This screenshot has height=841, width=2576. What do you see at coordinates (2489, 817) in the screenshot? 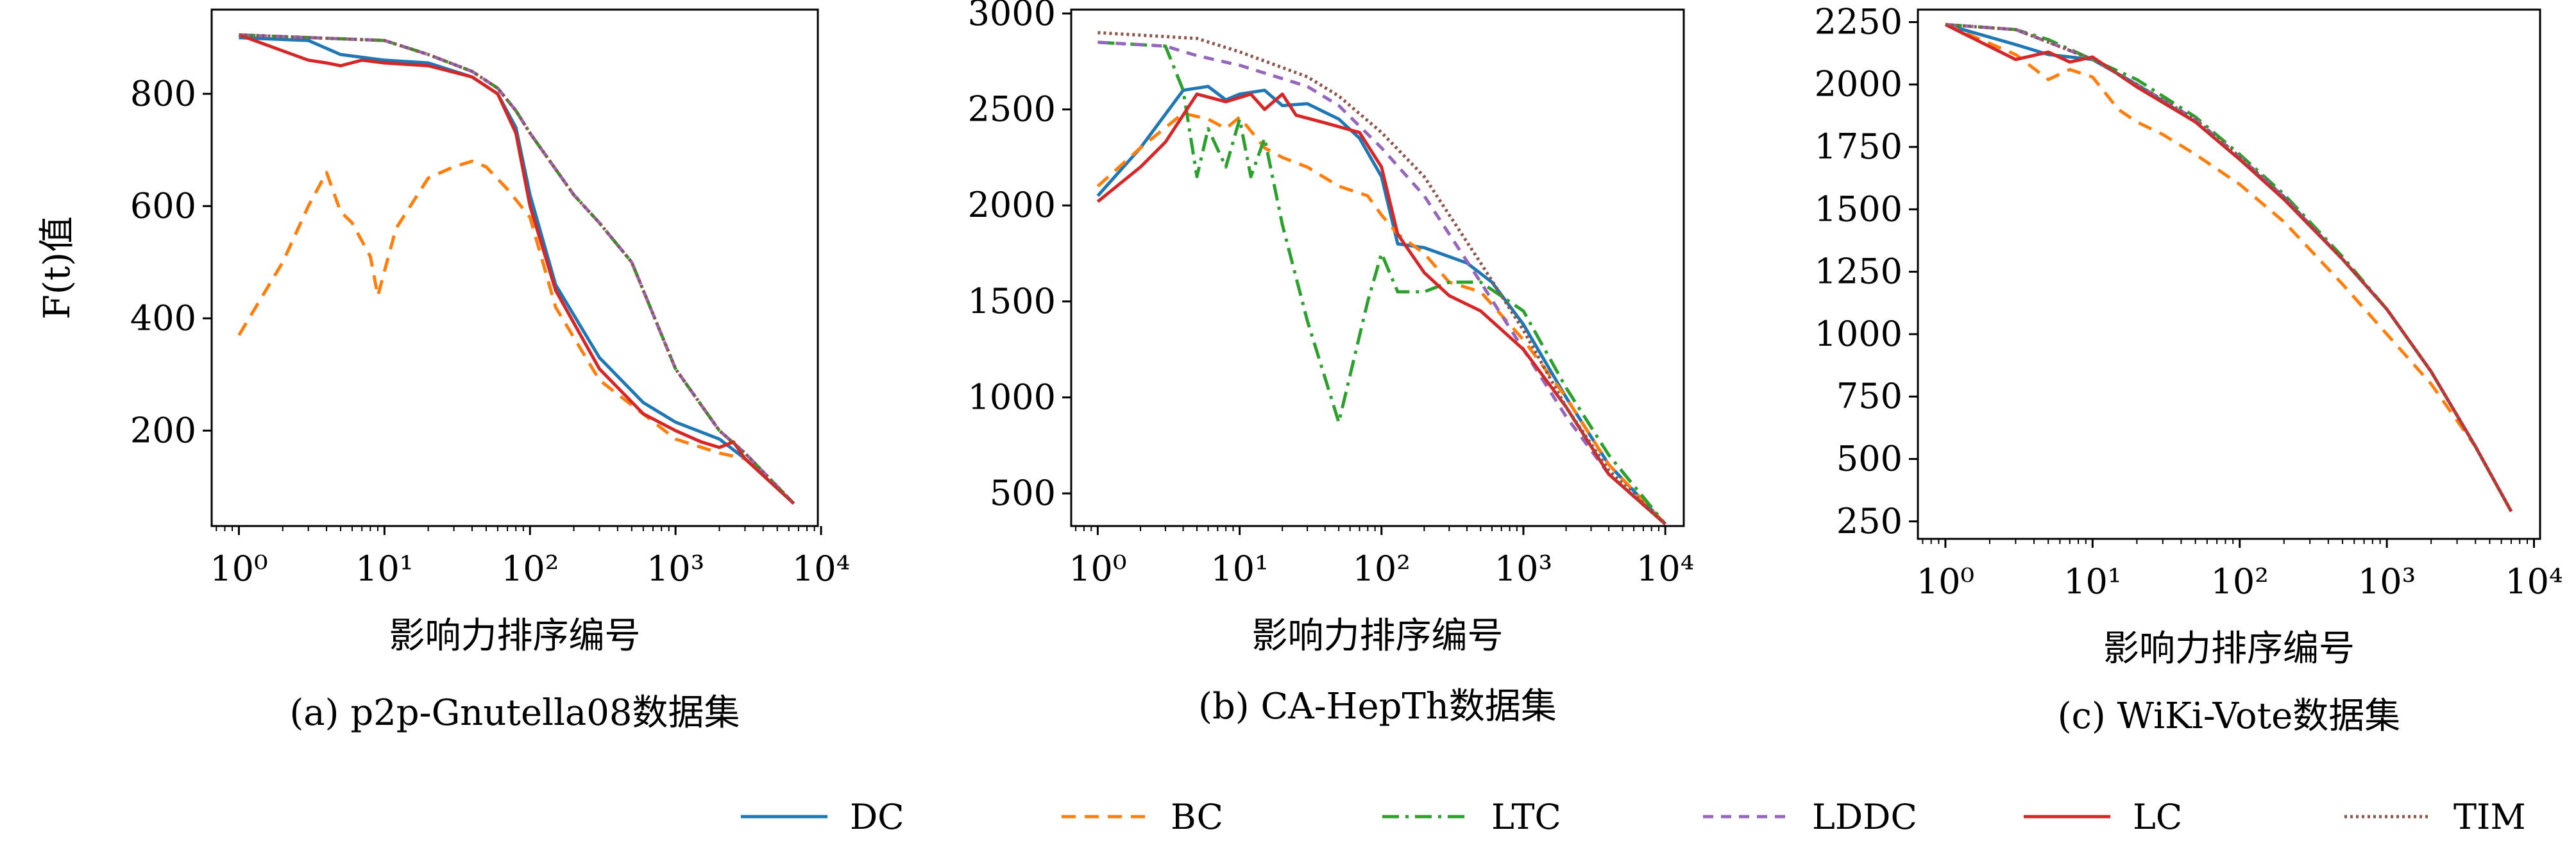
I see `legend-label: TIM` at bounding box center [2489, 817].